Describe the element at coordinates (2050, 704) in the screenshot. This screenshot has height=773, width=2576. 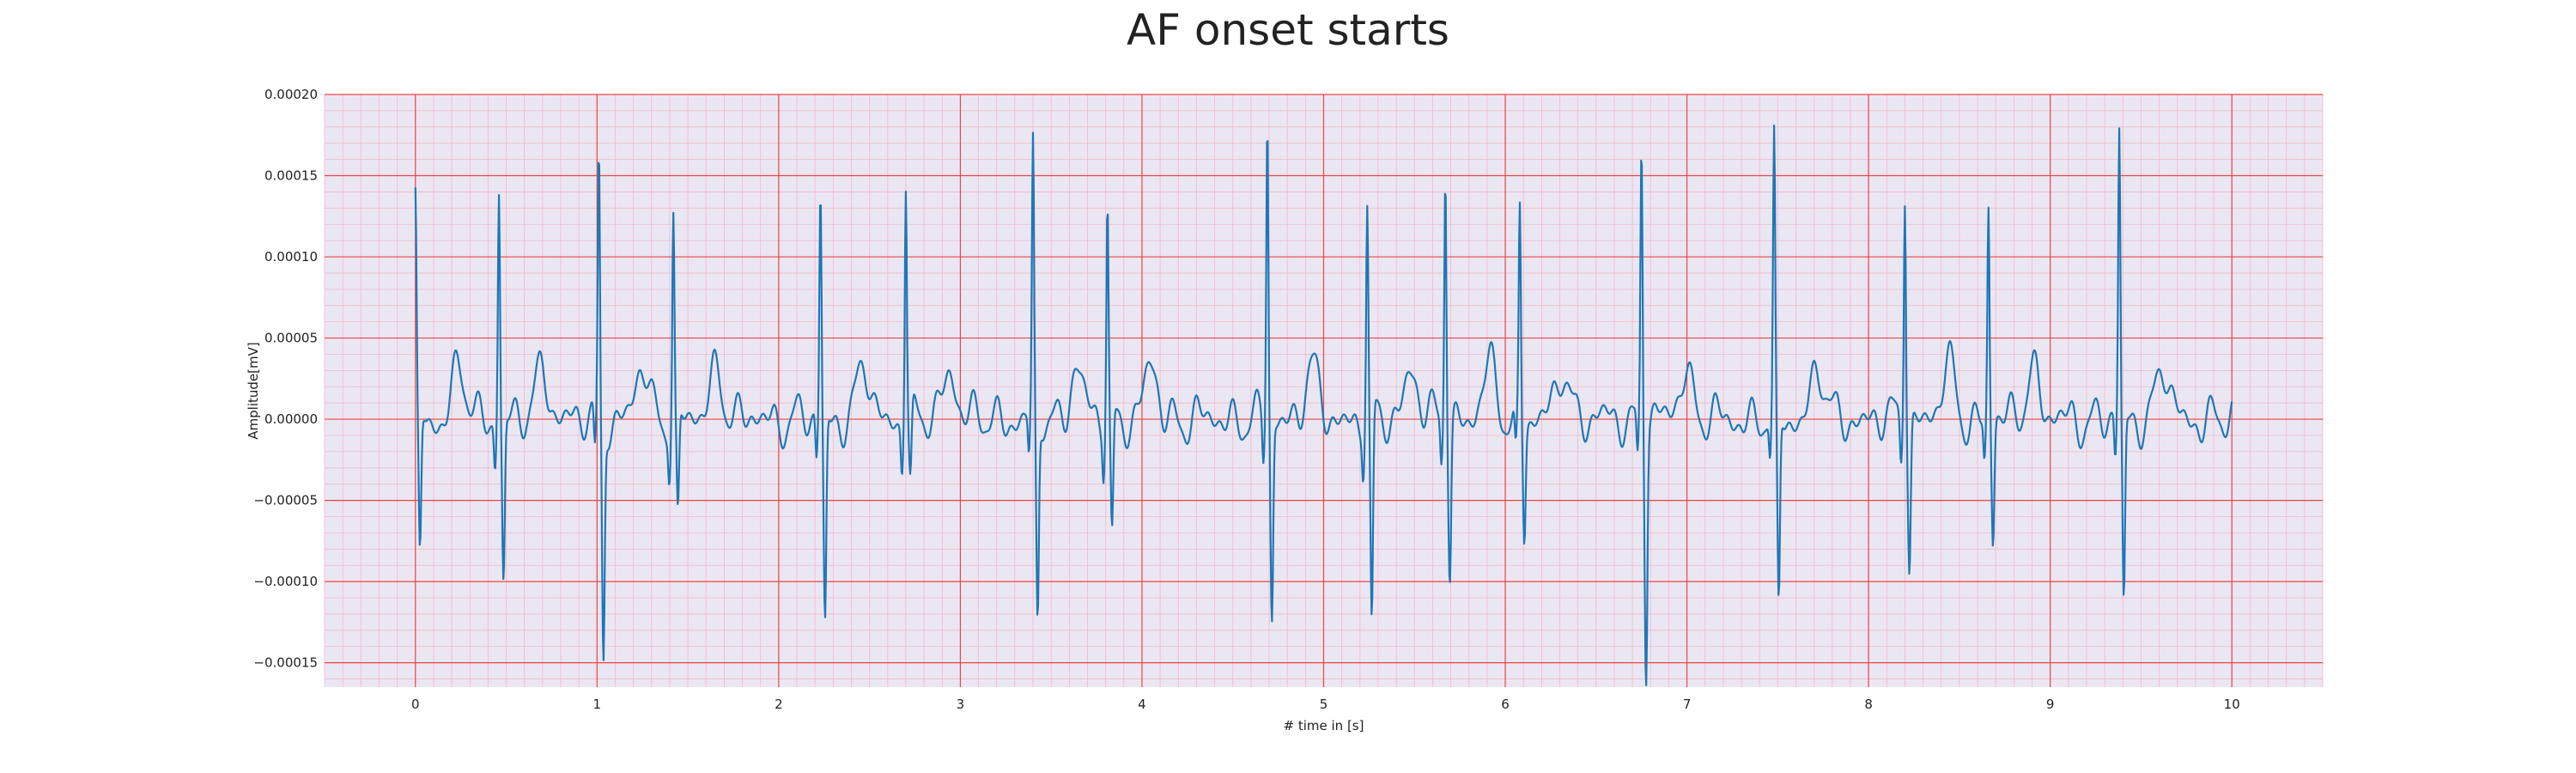
I see `x-tick-label: 9` at that location.